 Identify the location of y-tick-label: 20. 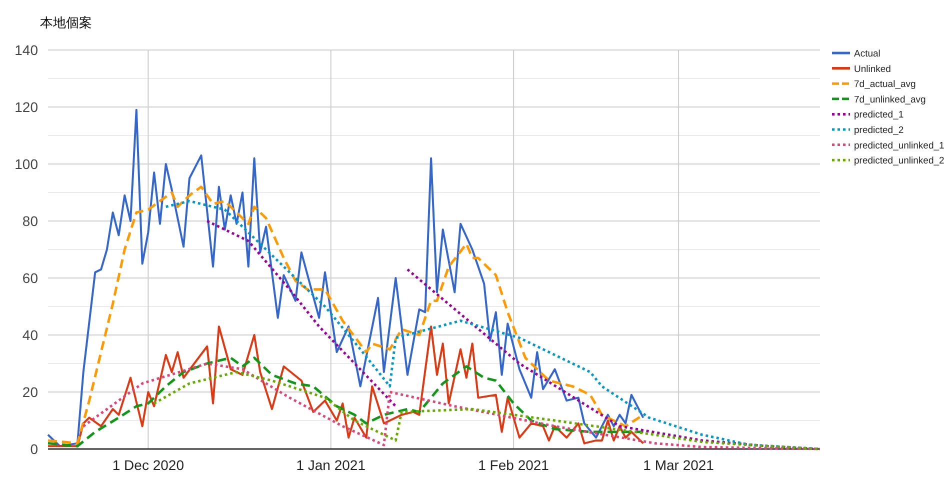
(30, 392).